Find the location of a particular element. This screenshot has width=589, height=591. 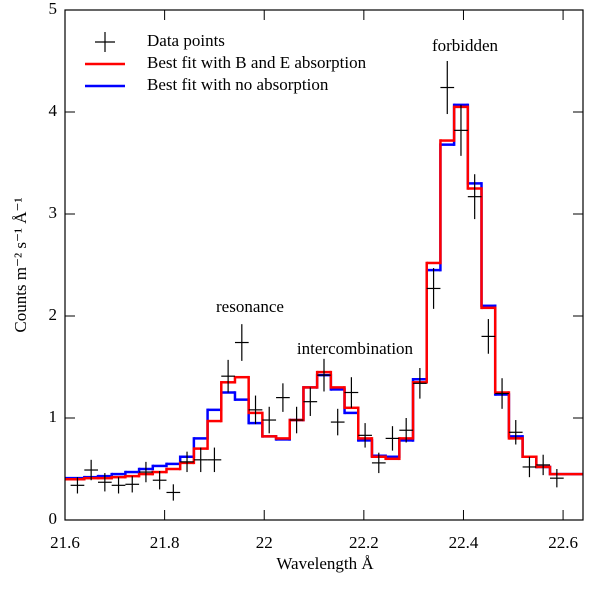

x-tick-label: 22.4 is located at coordinates (464, 542).